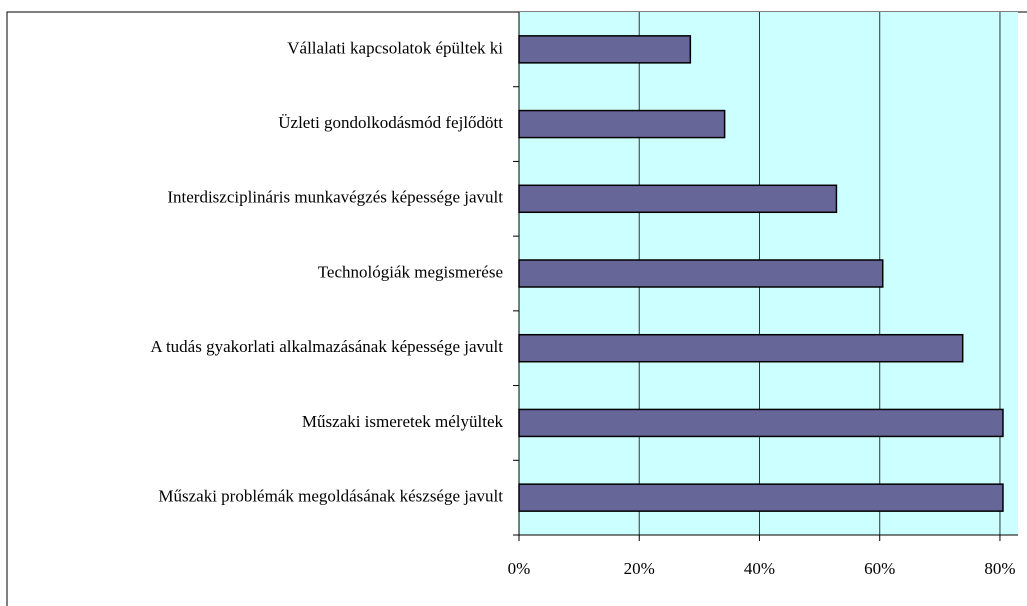  What do you see at coordinates (395, 47) in the screenshot?
I see `y-tick-label: Vállalati kapcsolatok épültek ki` at bounding box center [395, 47].